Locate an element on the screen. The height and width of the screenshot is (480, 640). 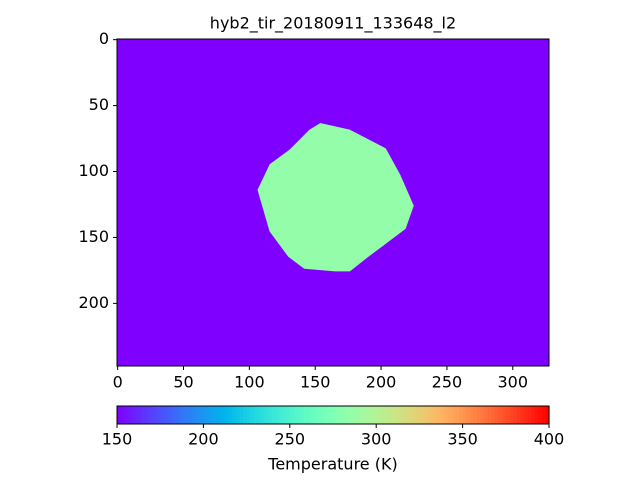
x-tick-label: 300 is located at coordinates (513, 382).